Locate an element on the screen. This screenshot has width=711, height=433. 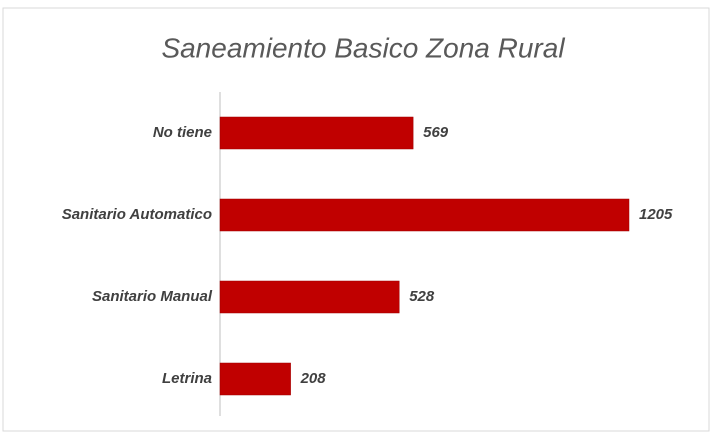
value-label: 1205 is located at coordinates (656, 214).